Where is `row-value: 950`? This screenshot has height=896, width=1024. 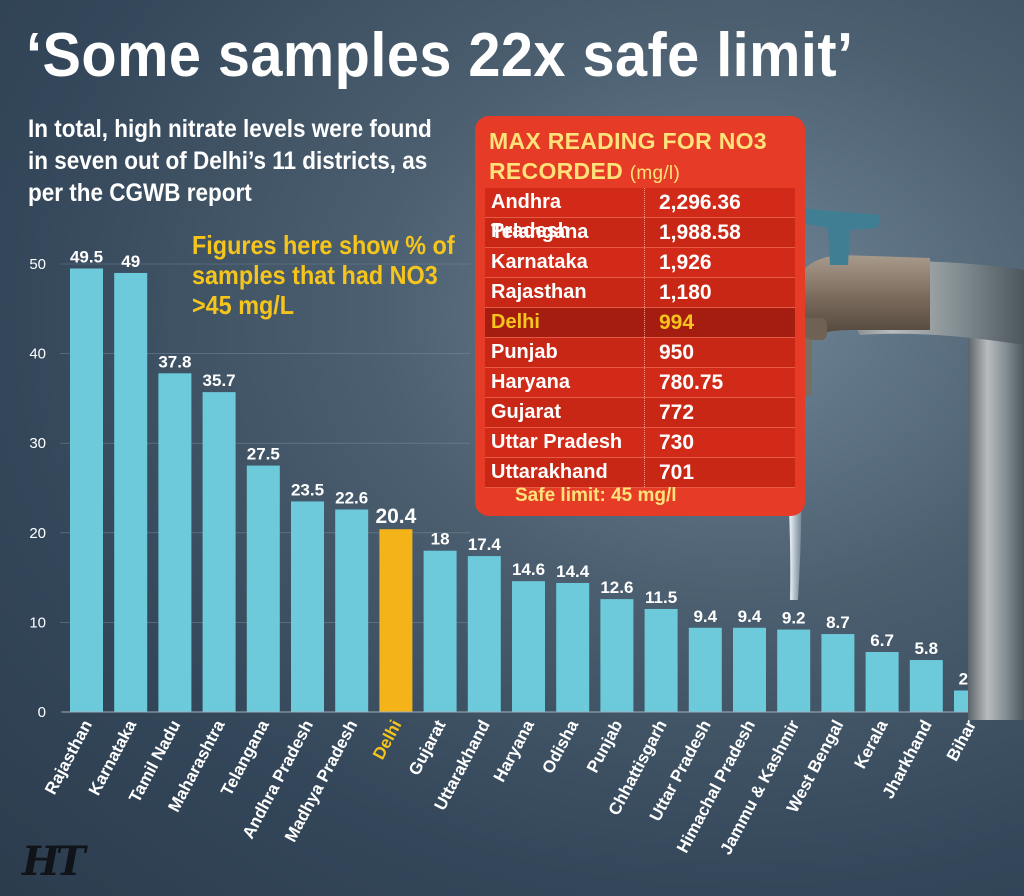 row-value: 950 is located at coordinates (677, 352).